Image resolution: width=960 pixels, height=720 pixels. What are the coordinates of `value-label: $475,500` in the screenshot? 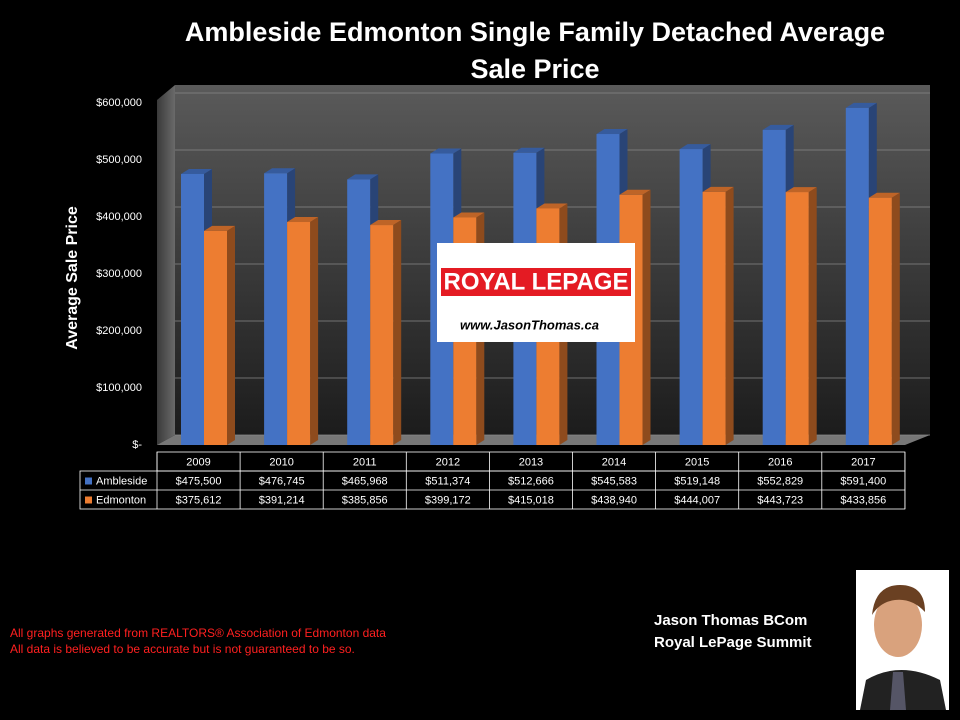 It's located at (199, 481).